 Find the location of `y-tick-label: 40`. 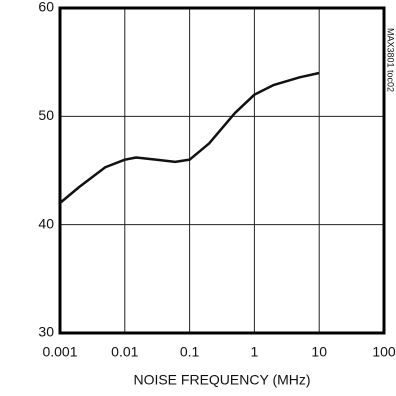

y-tick-label: 40 is located at coordinates (46, 223).